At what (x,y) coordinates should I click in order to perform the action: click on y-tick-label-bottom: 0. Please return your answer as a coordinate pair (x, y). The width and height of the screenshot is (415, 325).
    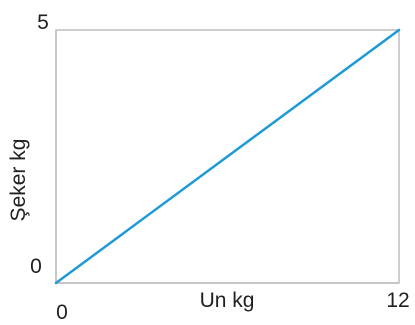
    Looking at the image, I should click on (36, 266).